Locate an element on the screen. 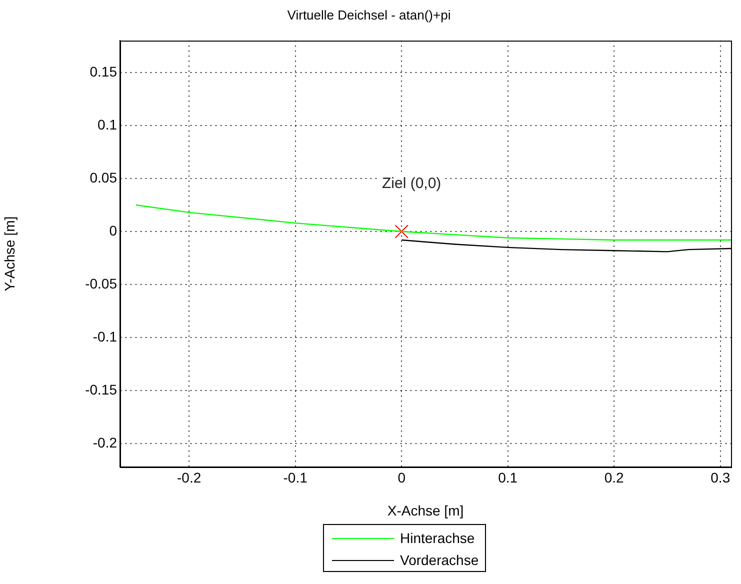 The image size is (741, 584). y-tick-label: 0.1 is located at coordinates (108, 124).